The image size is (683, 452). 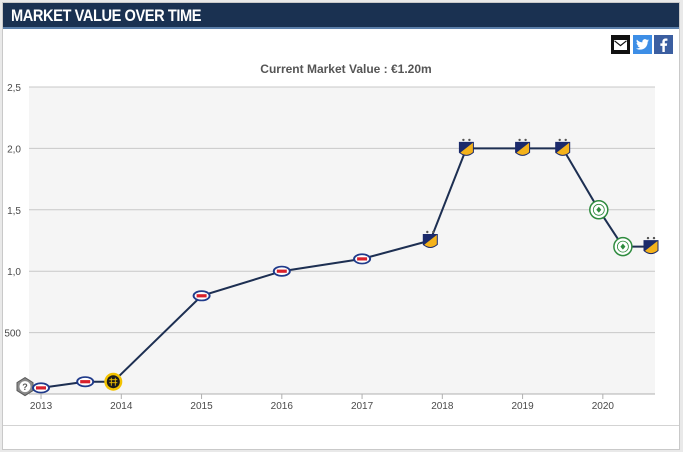 What do you see at coordinates (106, 15) in the screenshot?
I see `panel-title: MARKET VALUE OVER TIME` at bounding box center [106, 15].